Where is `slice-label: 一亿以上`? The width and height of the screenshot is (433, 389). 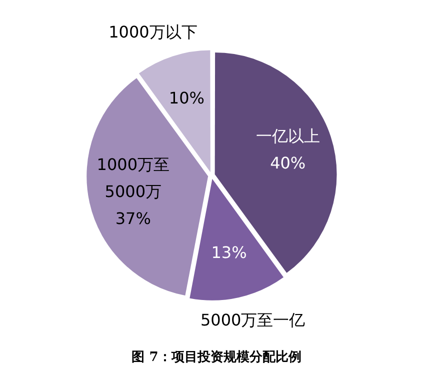
slice-label: 一亿以上 is located at coordinates (288, 136).